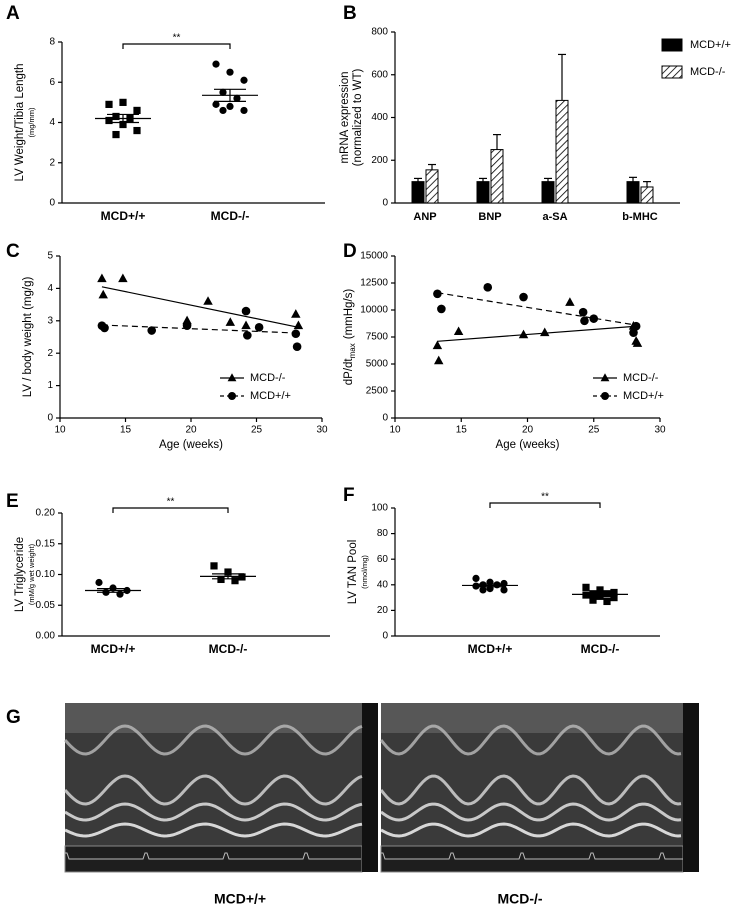 This screenshot has width=741, height=916. I want to click on scale-bar, so click(691, 787).